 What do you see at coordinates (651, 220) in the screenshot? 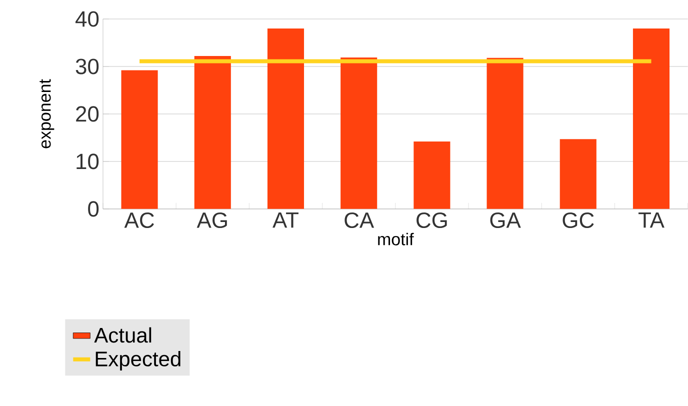
I see `x-tick-label: TA` at bounding box center [651, 220].